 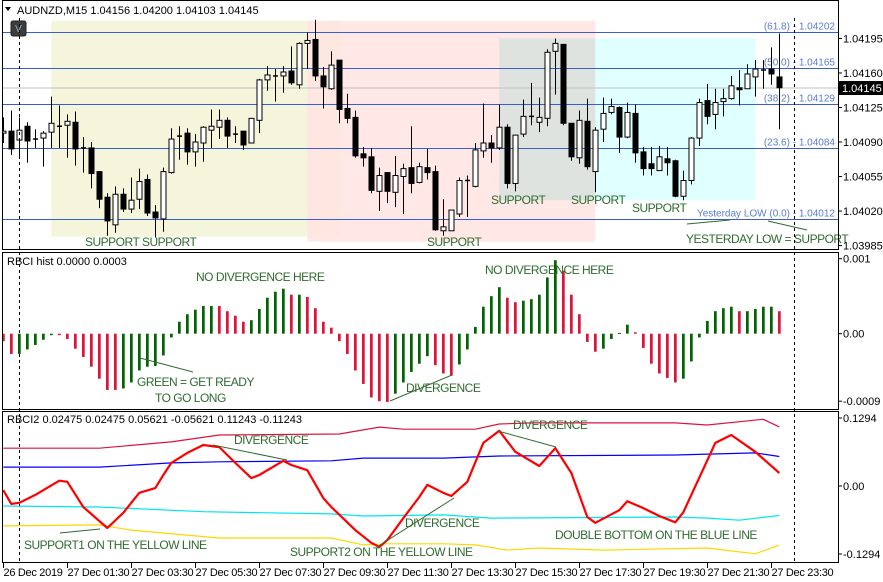 I want to click on price-tick-label: 1.04160, so click(x=863, y=74).